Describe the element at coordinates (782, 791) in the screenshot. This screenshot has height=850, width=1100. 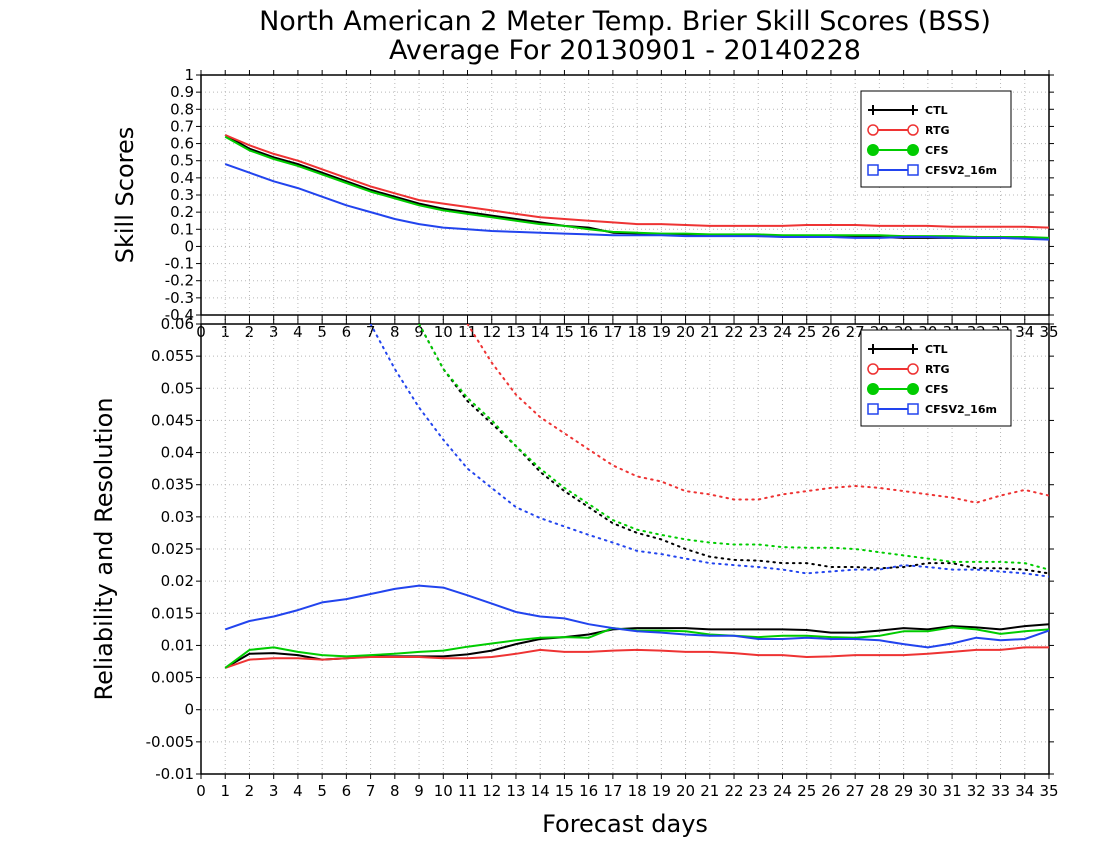
I see `x-tick-label: 24` at that location.